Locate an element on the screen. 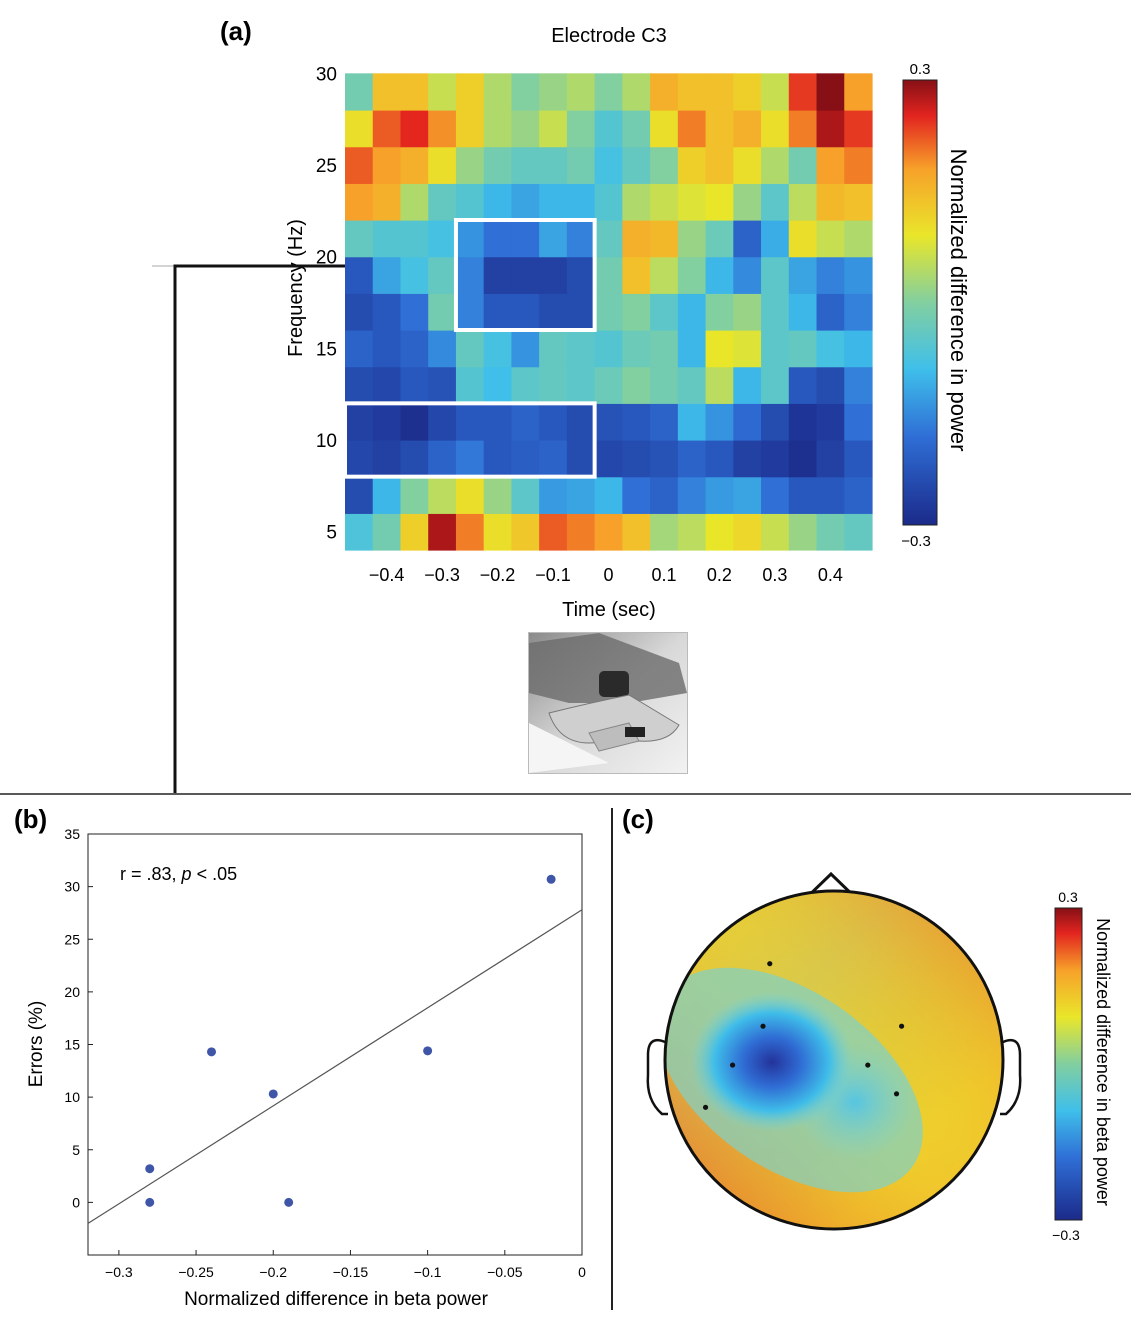 Image resolution: width=1131 pixels, height=1320 pixels. scatter-y-tick-label: 30 is located at coordinates (72, 887).